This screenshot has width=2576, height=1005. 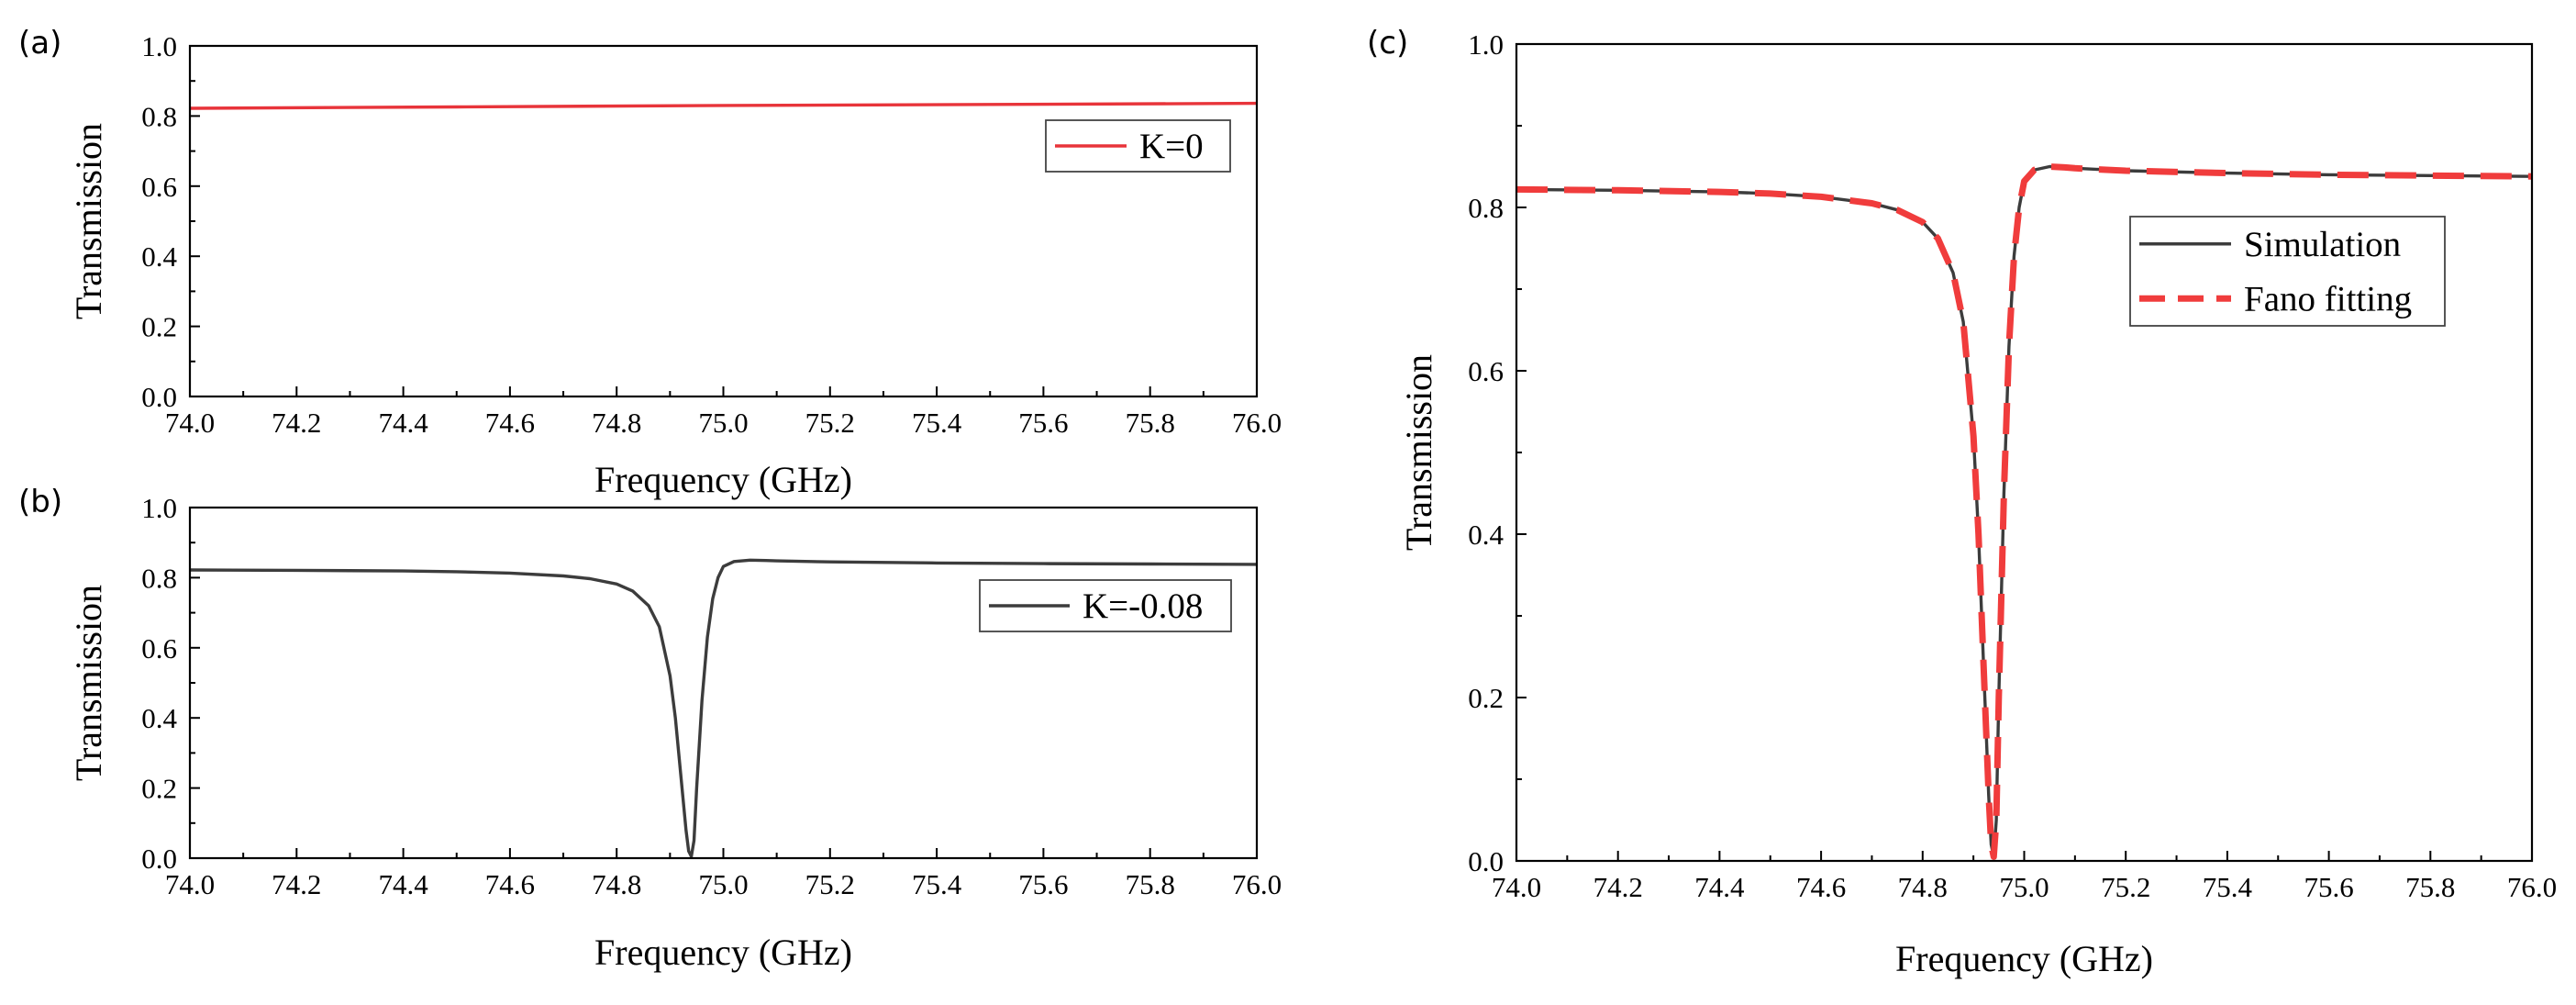 I want to click on panel-label: (b), so click(x=40, y=502).